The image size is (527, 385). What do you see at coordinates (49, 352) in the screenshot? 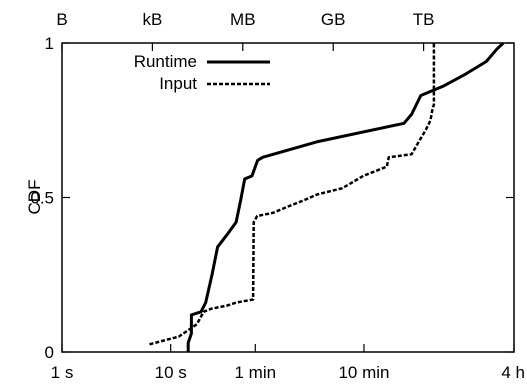
I see `y-tick-label: 0` at bounding box center [49, 352].